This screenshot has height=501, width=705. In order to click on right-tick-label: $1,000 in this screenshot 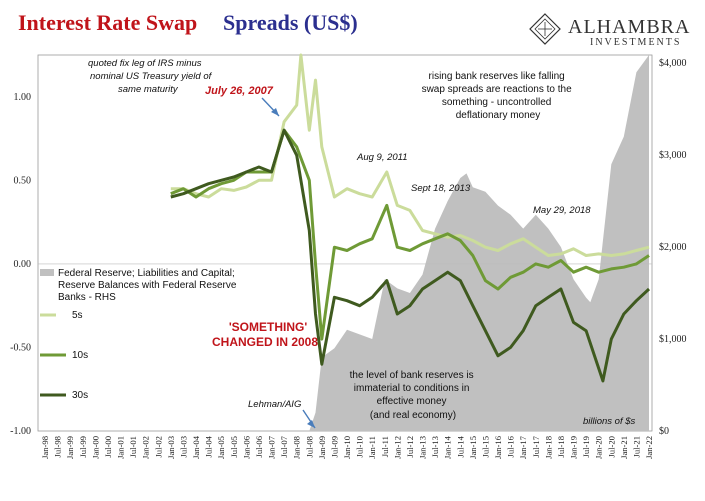, I will do `click(673, 339)`.